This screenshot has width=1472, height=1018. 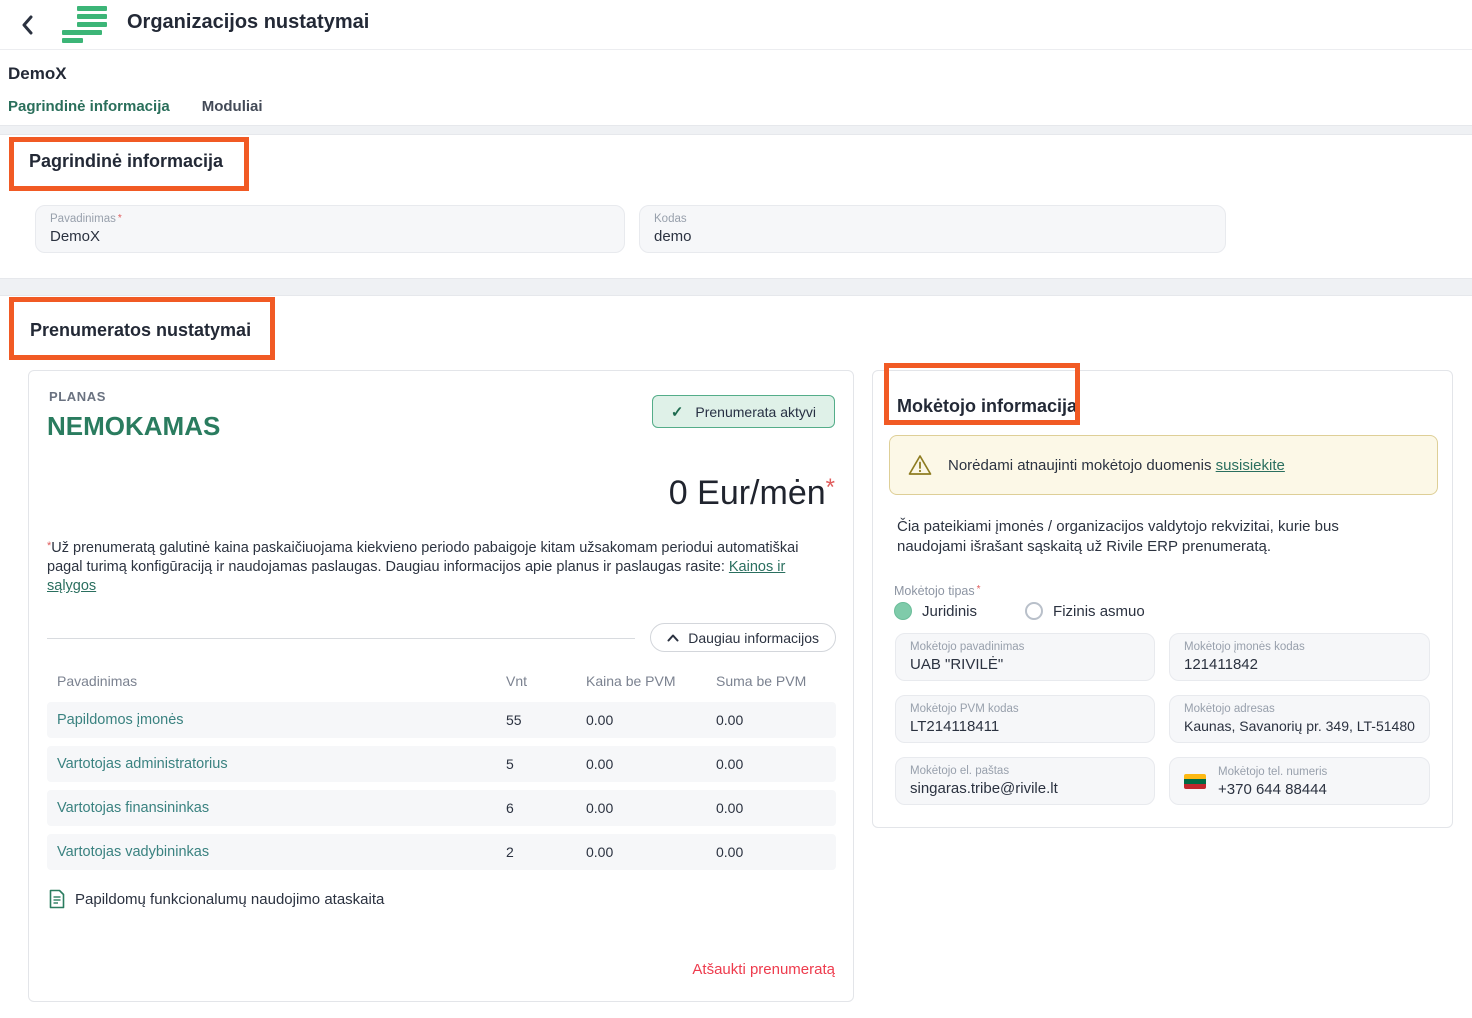 I want to click on name-field: Pavadinimas * DemoX, so click(x=330, y=229).